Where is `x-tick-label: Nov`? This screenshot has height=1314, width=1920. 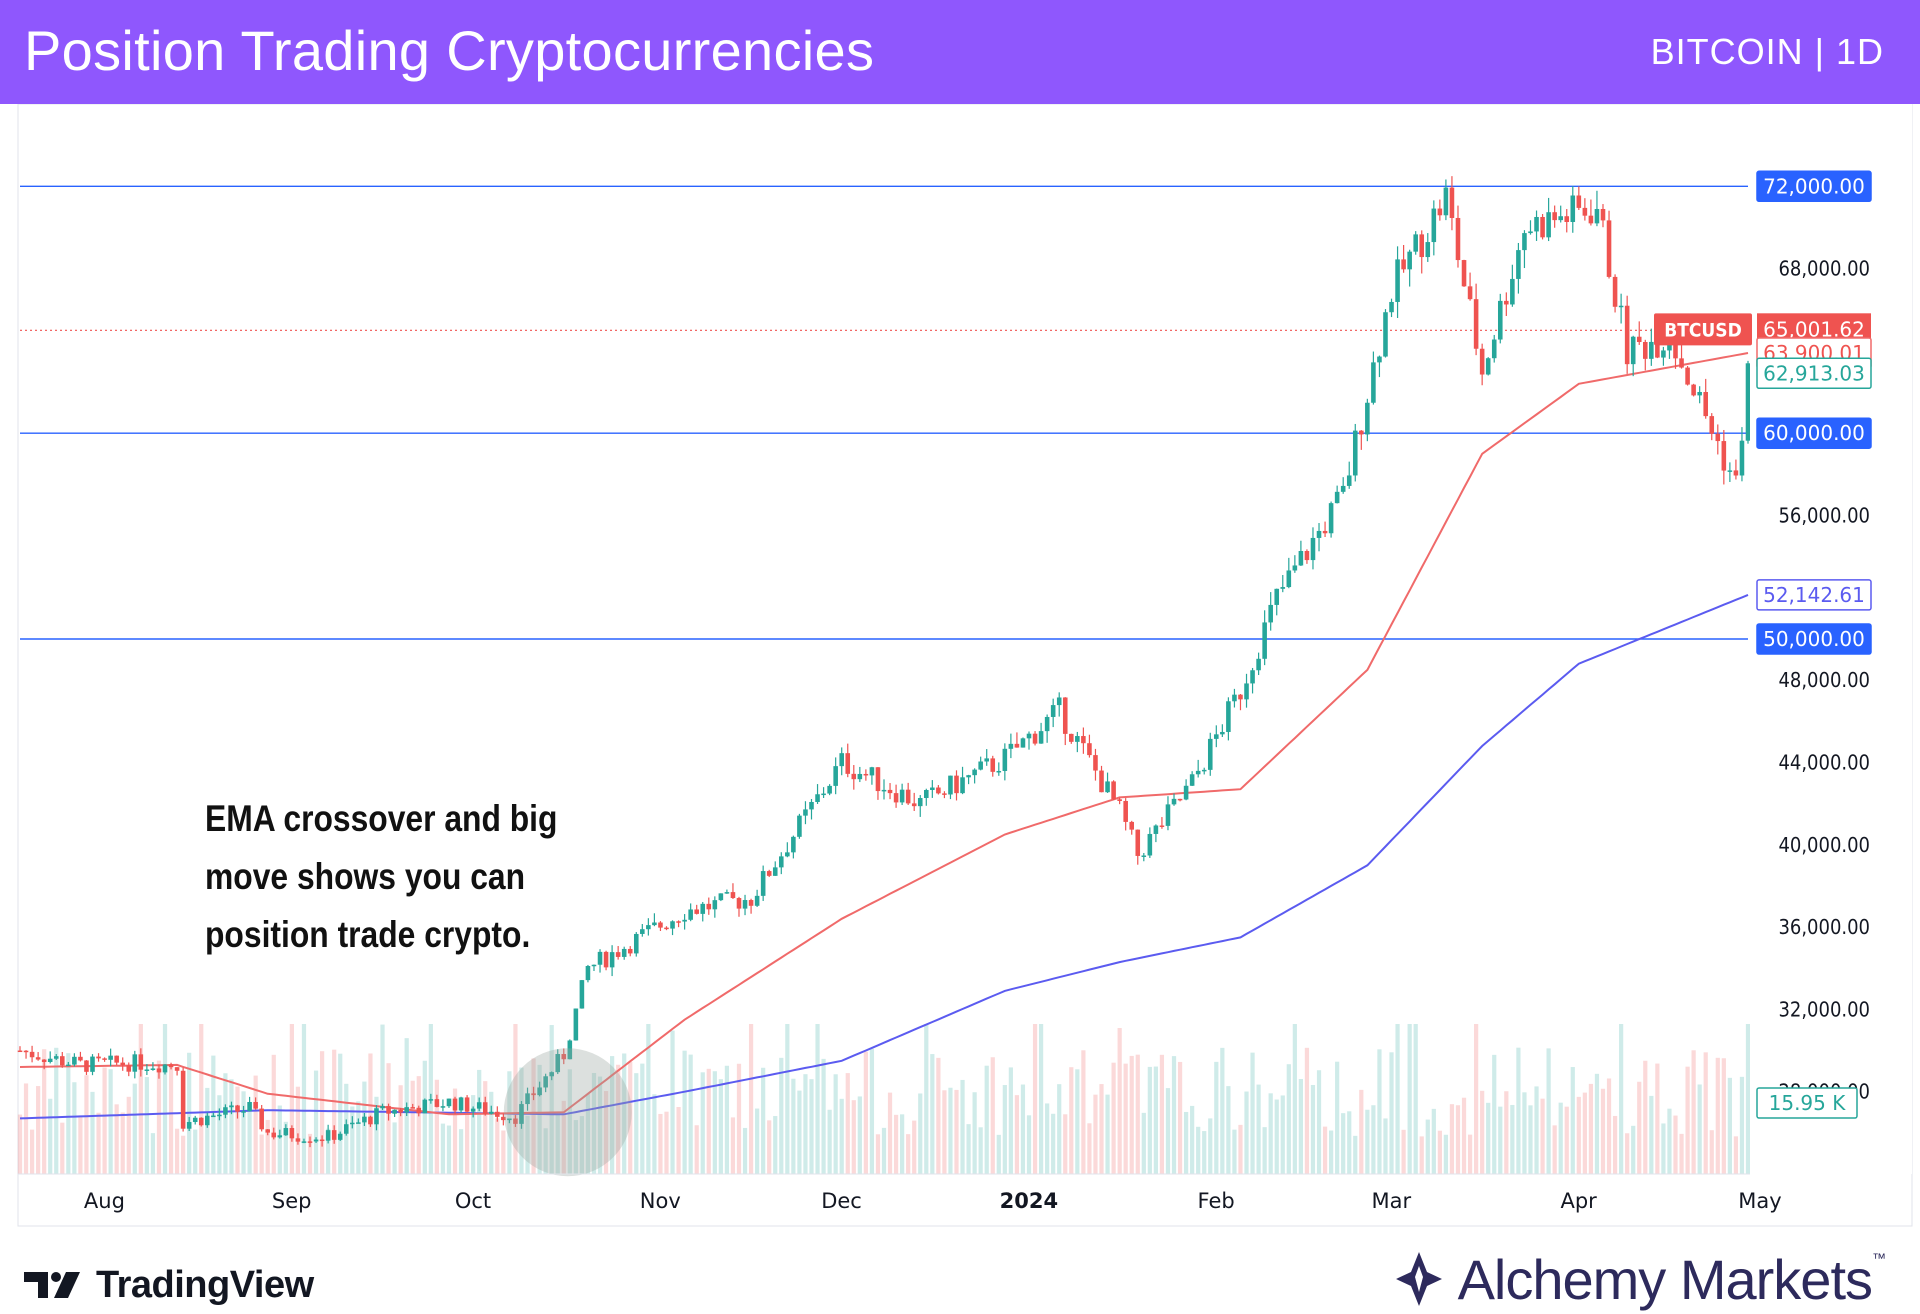
x-tick-label: Nov is located at coordinates (660, 1201).